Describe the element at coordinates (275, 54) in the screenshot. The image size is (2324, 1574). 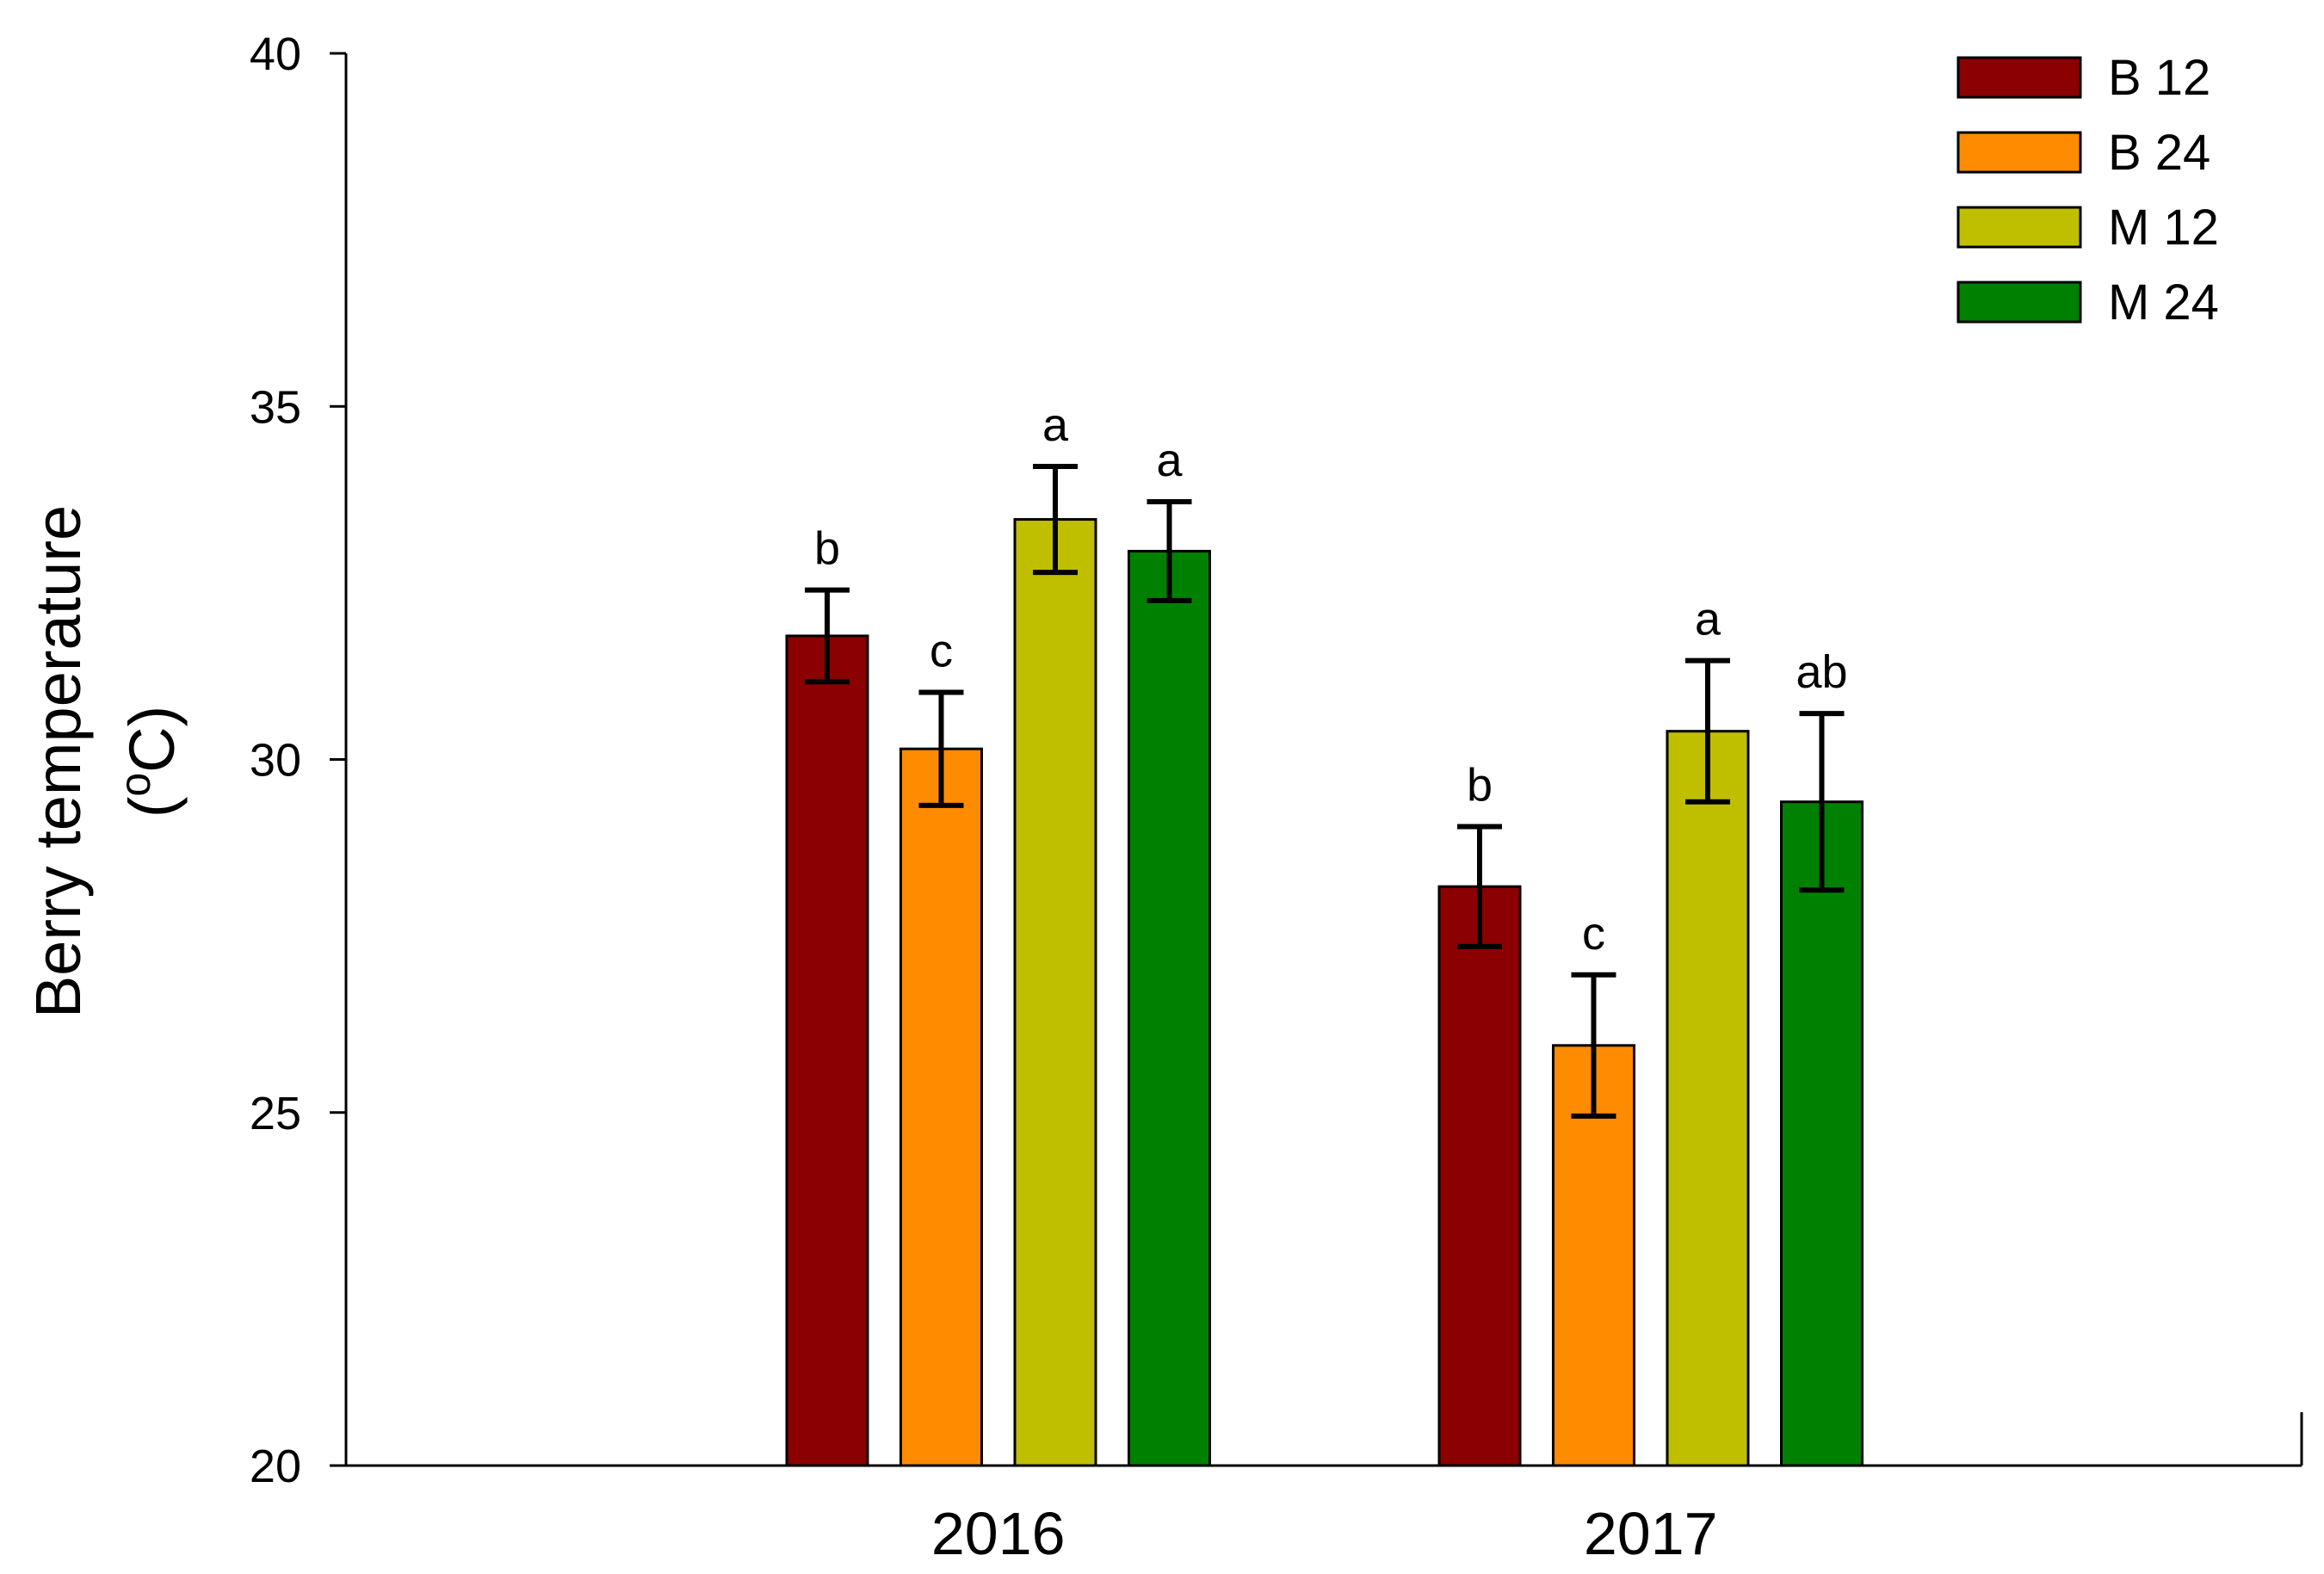
I see `y-tick-label-40: 40` at that location.